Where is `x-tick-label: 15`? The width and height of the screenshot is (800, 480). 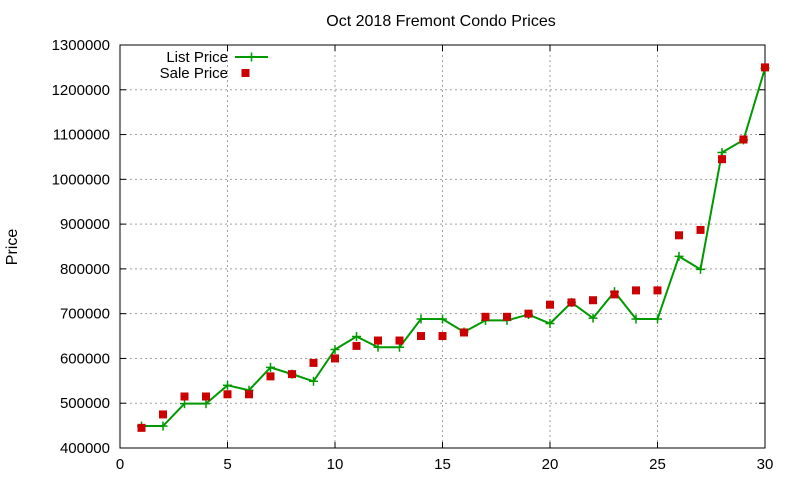
x-tick-label: 15 is located at coordinates (442, 464).